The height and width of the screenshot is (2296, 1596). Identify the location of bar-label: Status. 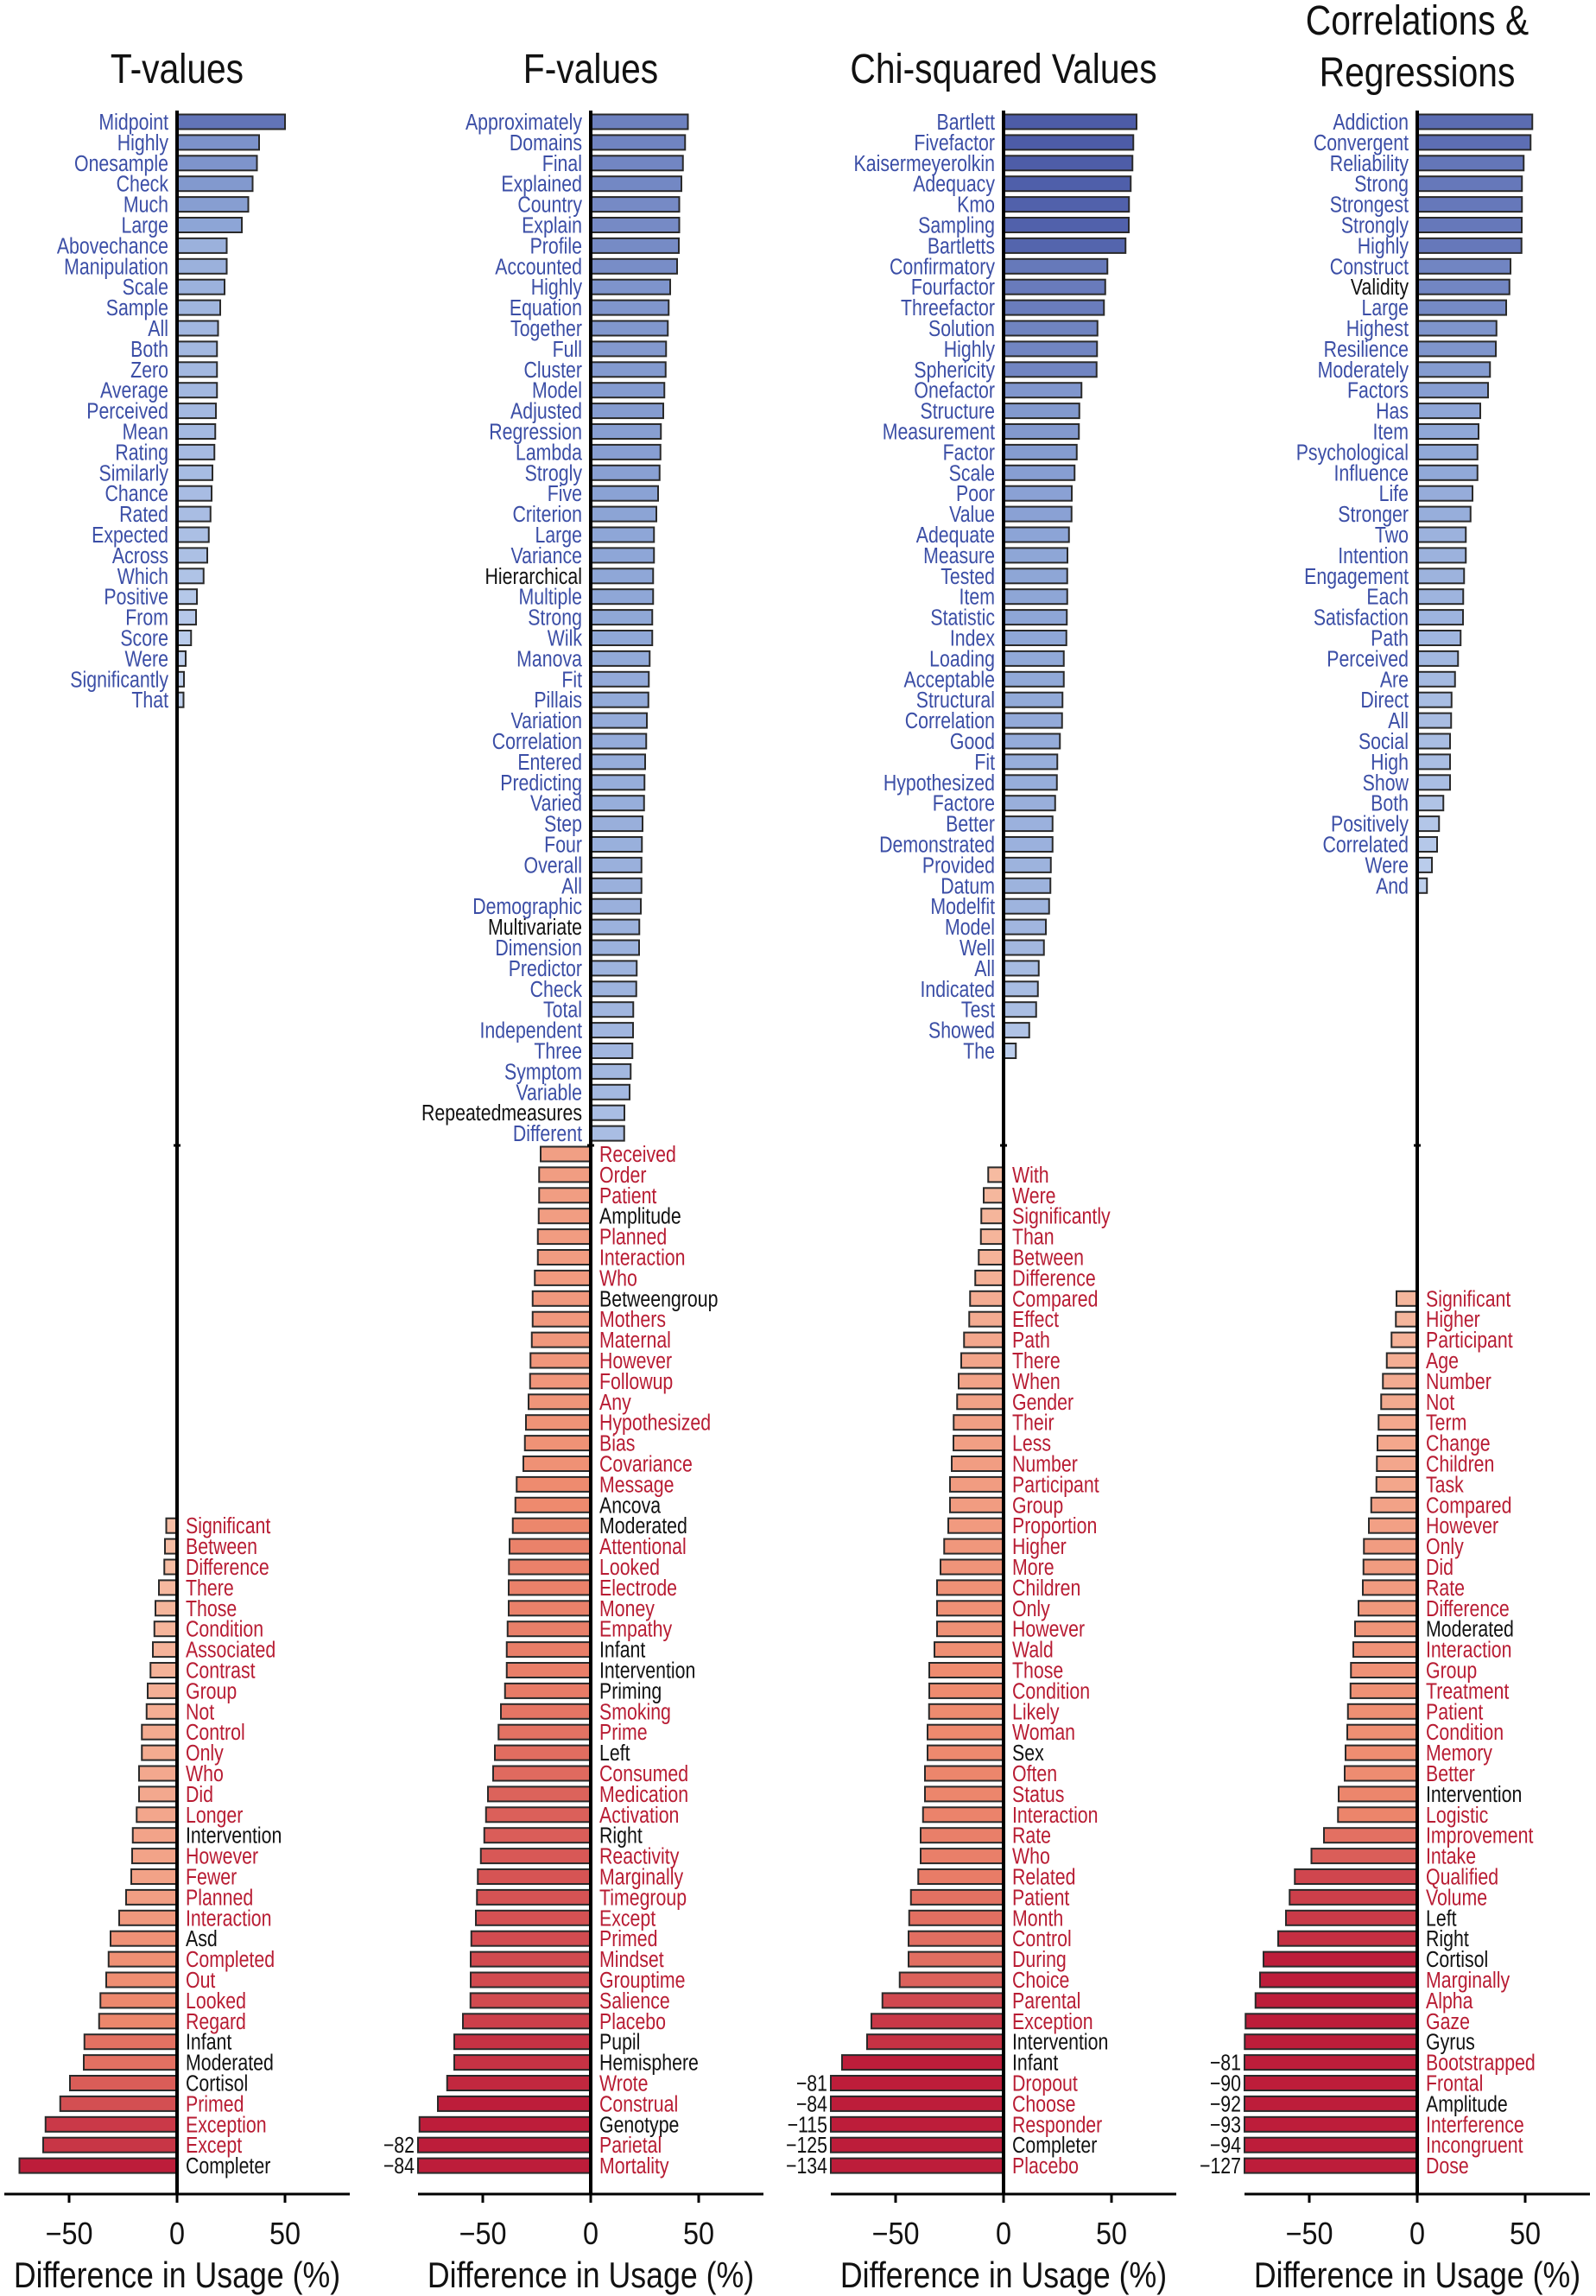
(1039, 1795).